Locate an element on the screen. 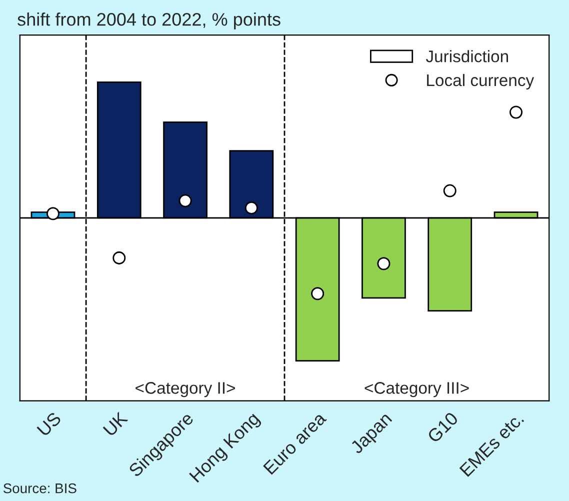  text: <Category II> is located at coordinates (185, 390).